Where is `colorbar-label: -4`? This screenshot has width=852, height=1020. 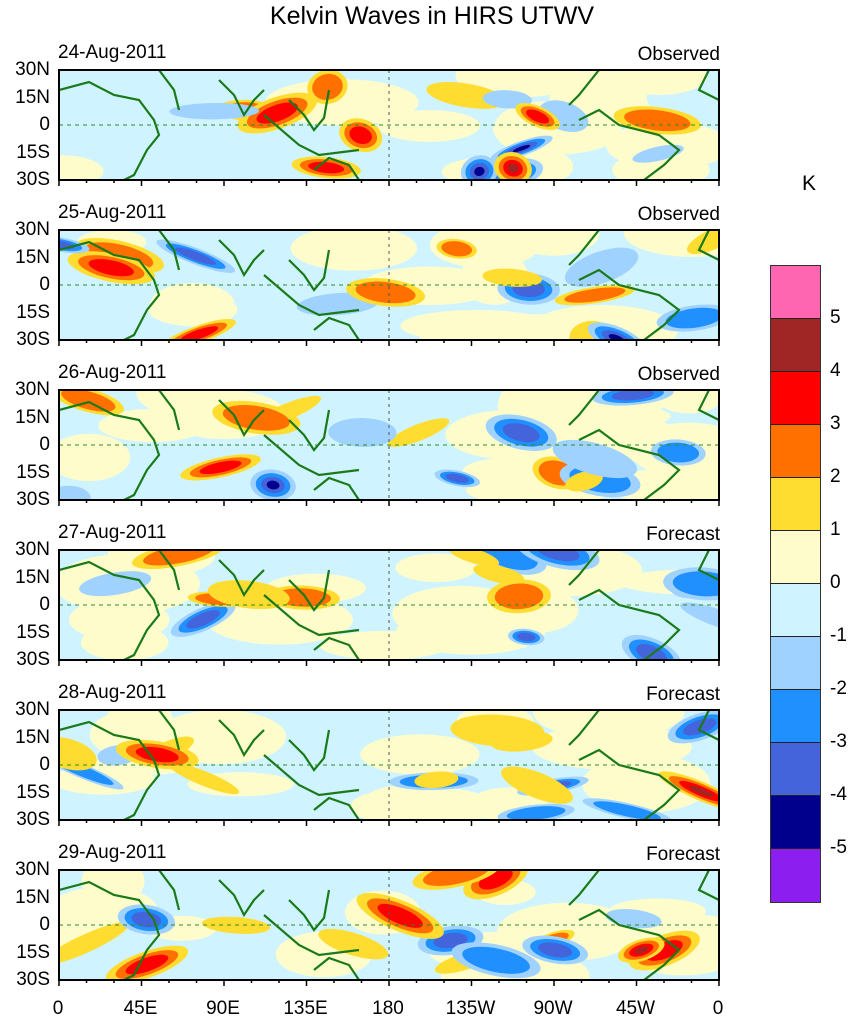 colorbar-label: -4 is located at coordinates (838, 794).